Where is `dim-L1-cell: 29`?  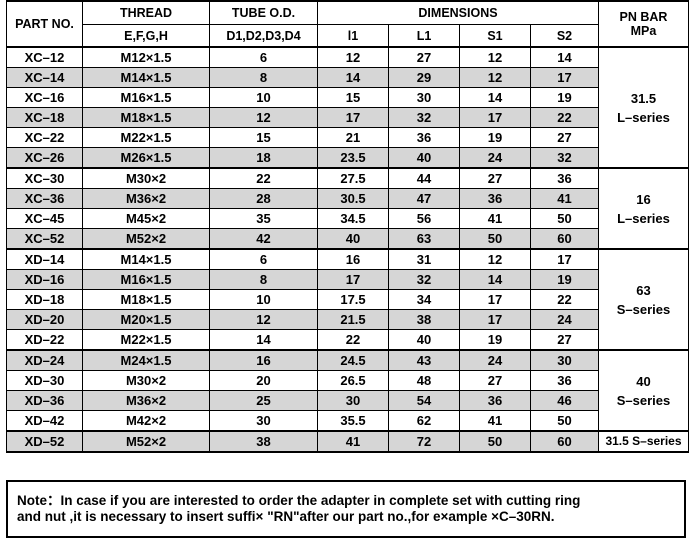 dim-L1-cell: 29 is located at coordinates (424, 77).